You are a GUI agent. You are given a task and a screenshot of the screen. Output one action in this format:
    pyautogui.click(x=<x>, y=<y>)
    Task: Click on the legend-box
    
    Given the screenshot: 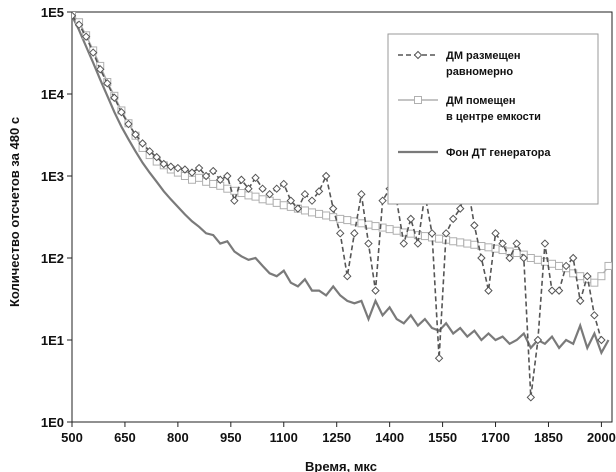 What is the action you would take?
    pyautogui.click(x=493, y=119)
    